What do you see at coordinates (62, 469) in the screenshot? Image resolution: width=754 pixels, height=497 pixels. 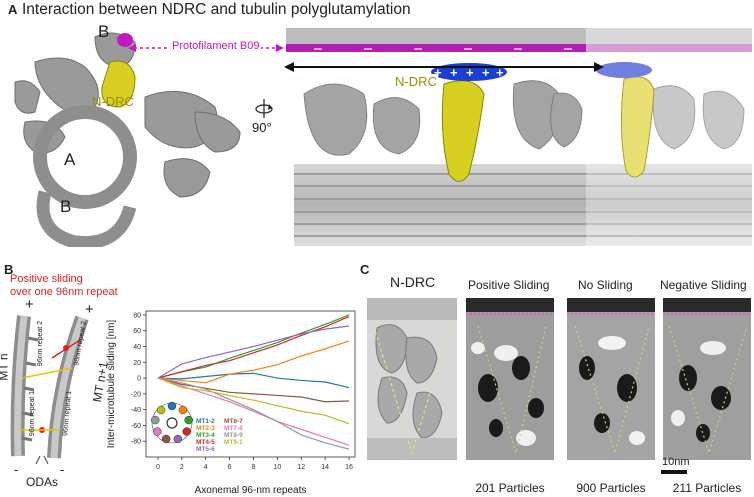 I see `minus-sign-2: -` at bounding box center [62, 469].